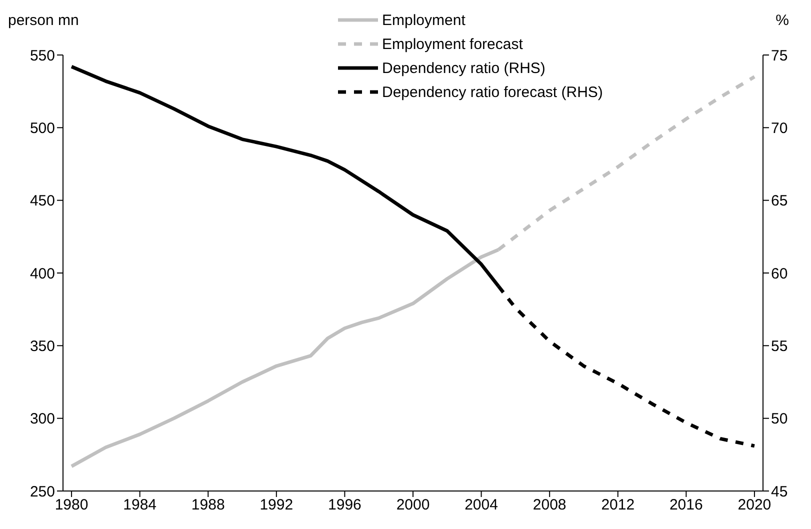 This screenshot has width=811, height=529. I want to click on y-tick-label: 450, so click(42, 201).